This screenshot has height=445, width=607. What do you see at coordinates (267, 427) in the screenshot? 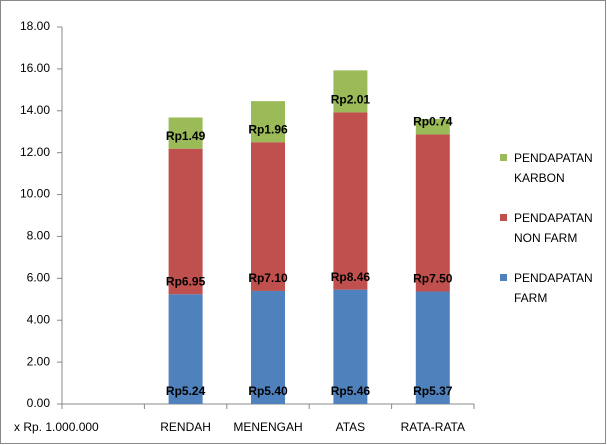
I see `x-tick-label: MENENGAH` at bounding box center [267, 427].